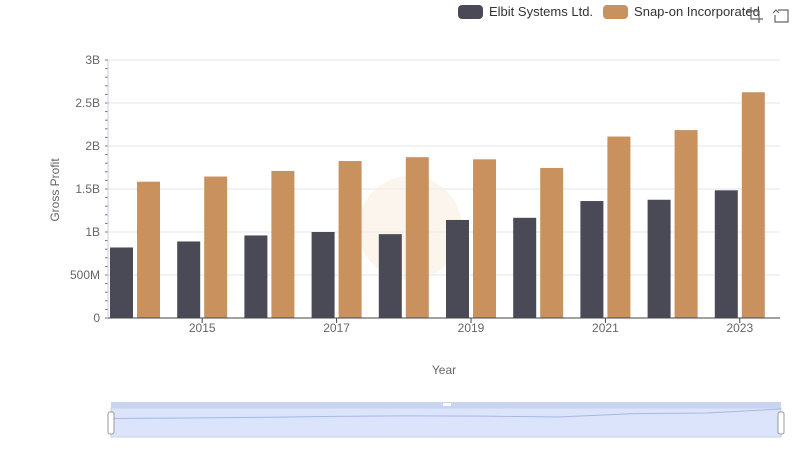 Image resolution: width=800 pixels, height=461 pixels. What do you see at coordinates (755, 15) in the screenshot?
I see `zoom-select-icon` at bounding box center [755, 15].